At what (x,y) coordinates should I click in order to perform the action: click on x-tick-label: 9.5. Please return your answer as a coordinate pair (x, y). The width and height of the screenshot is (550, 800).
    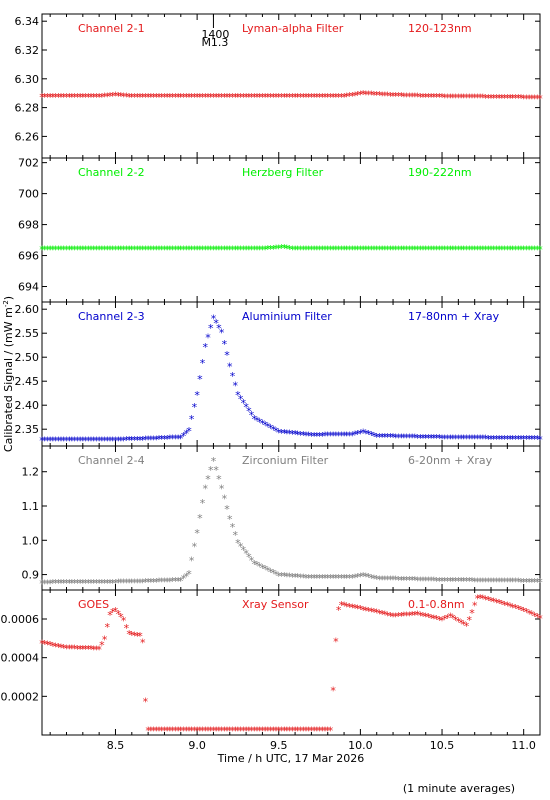
    Looking at the image, I should click on (279, 745).